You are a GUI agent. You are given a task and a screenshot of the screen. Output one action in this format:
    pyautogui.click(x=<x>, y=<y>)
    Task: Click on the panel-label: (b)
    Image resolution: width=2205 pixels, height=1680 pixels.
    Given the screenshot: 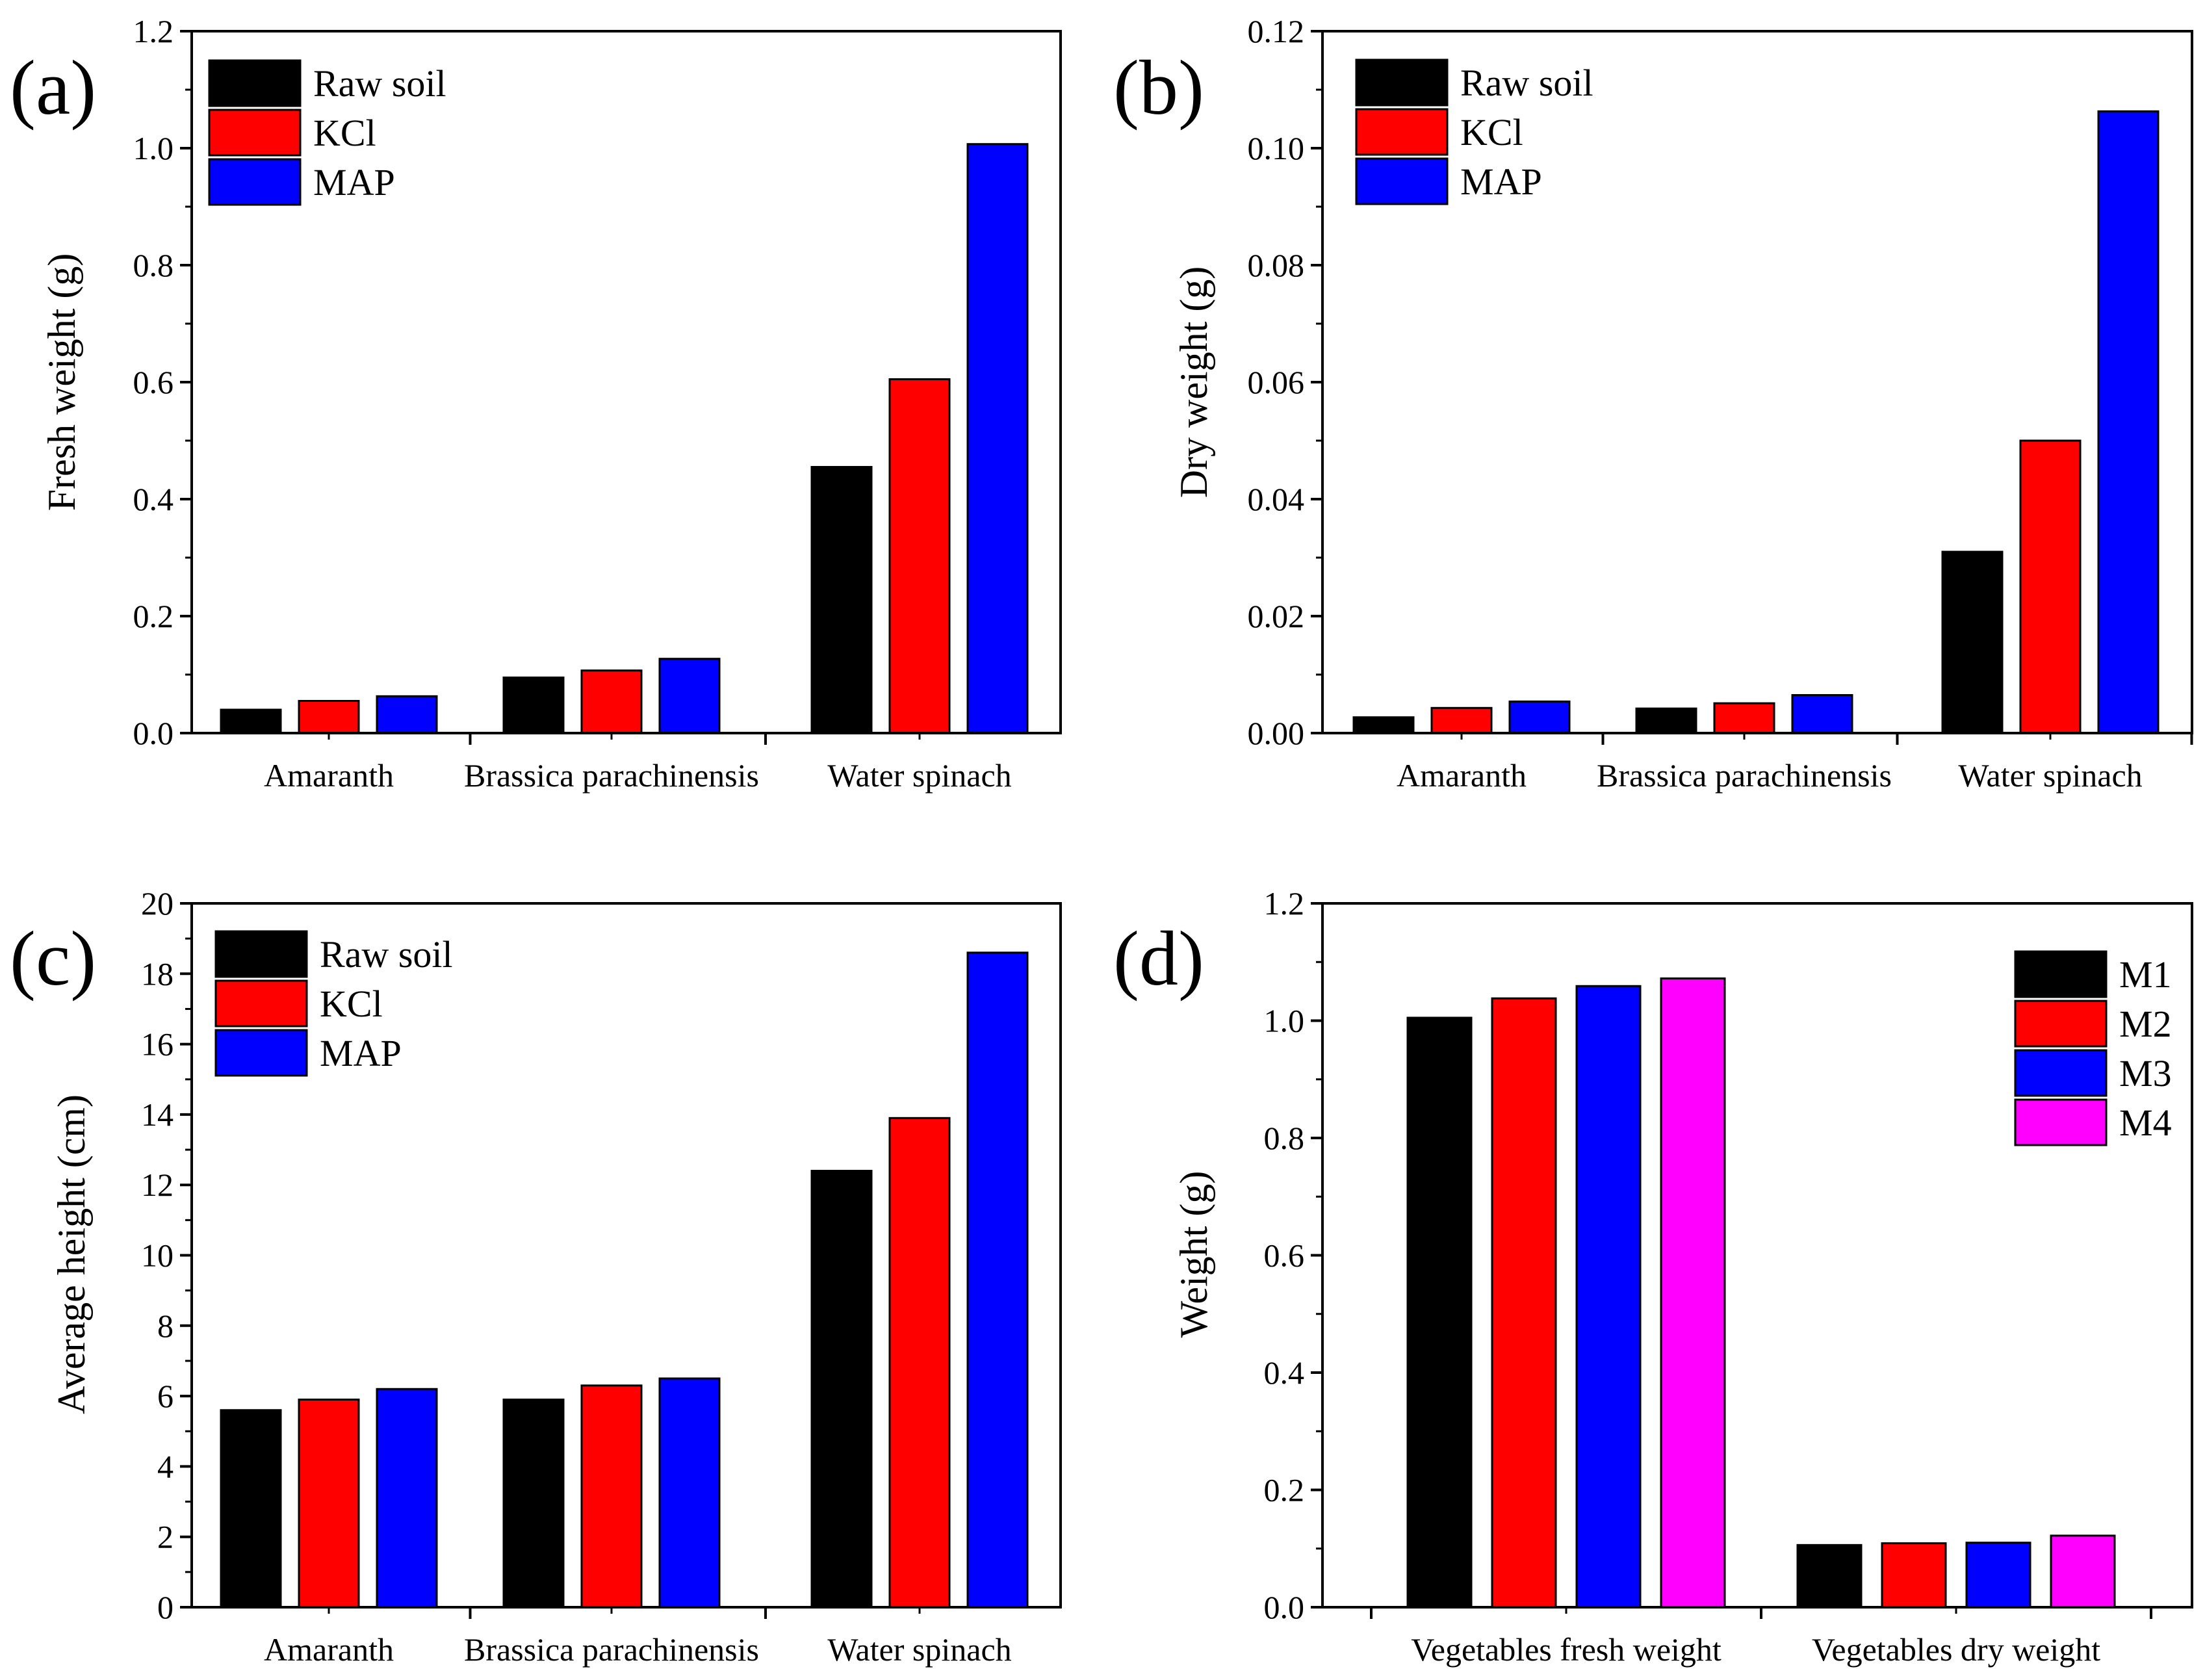 What is the action you would take?
    pyautogui.click(x=1158, y=87)
    